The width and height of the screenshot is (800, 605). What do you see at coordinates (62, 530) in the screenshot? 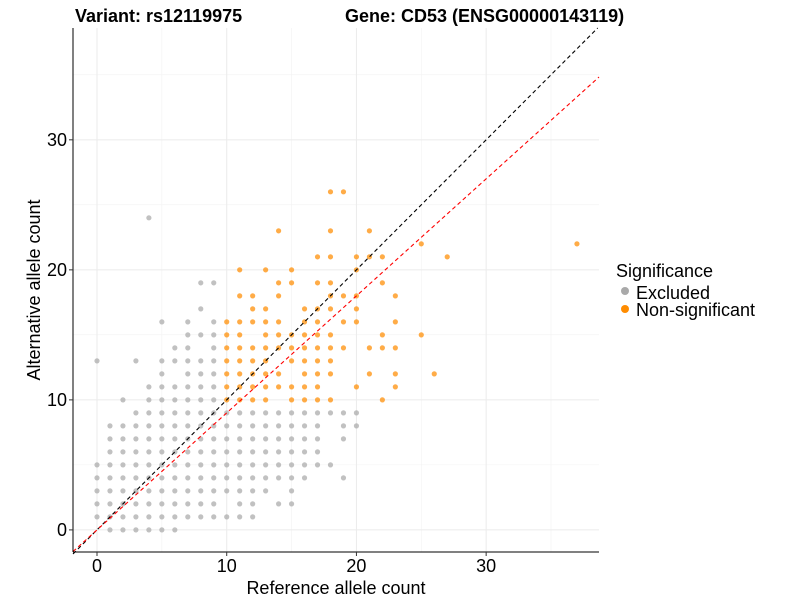
I see `y-tick-label: 0` at bounding box center [62, 530].